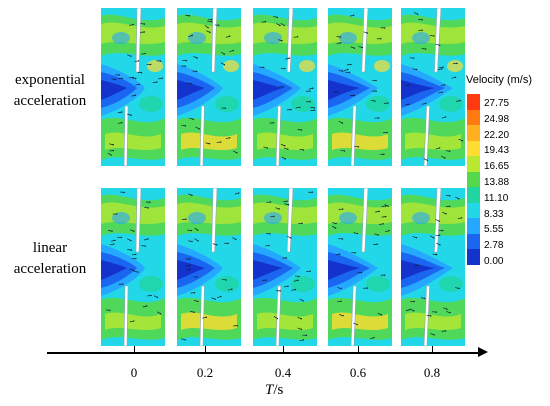 Image resolution: width=550 pixels, height=406 pixels. I want to click on time-axis-tick-label: 0.6, so click(358, 372).